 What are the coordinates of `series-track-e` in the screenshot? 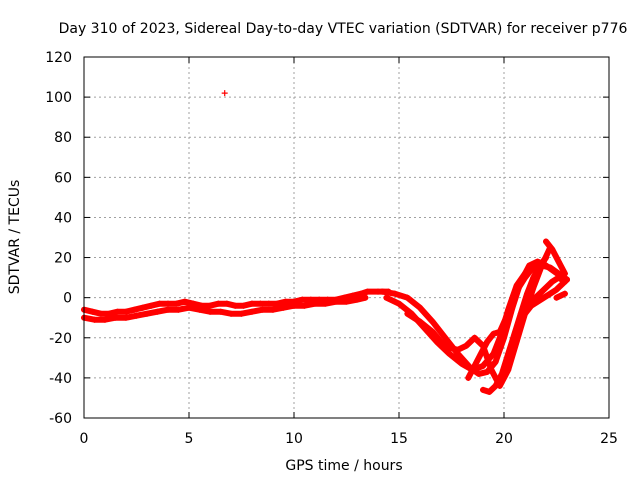 It's located at (514, 324).